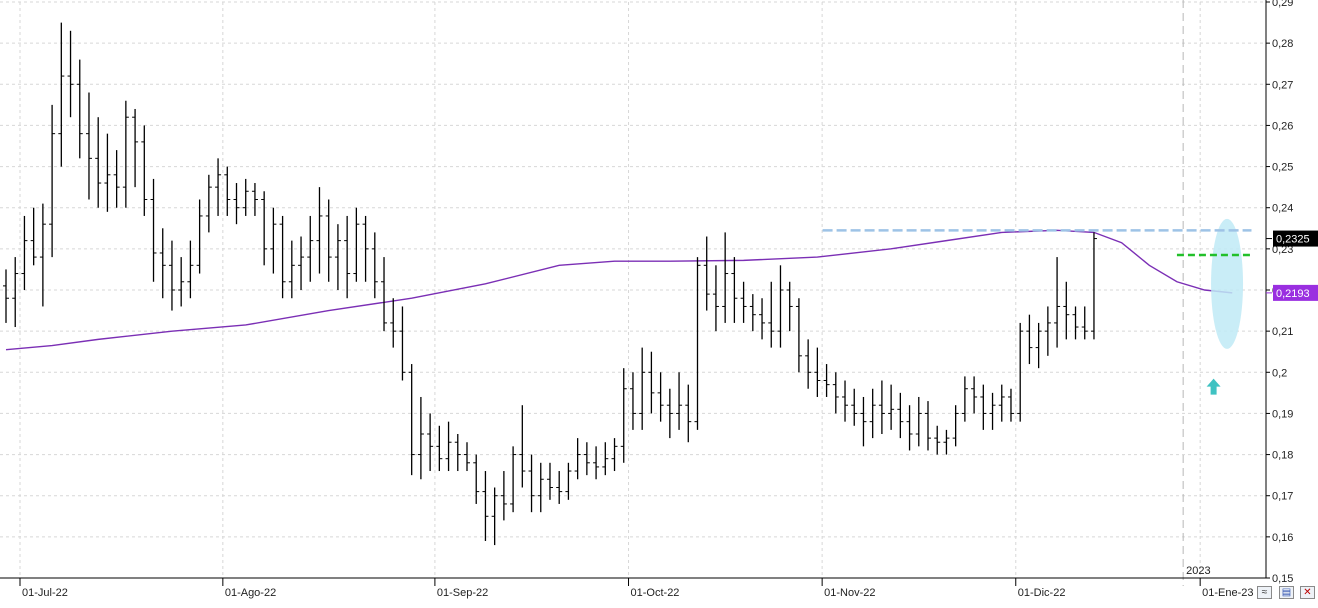  I want to click on zoom-icon: ≈, so click(1264, 592).